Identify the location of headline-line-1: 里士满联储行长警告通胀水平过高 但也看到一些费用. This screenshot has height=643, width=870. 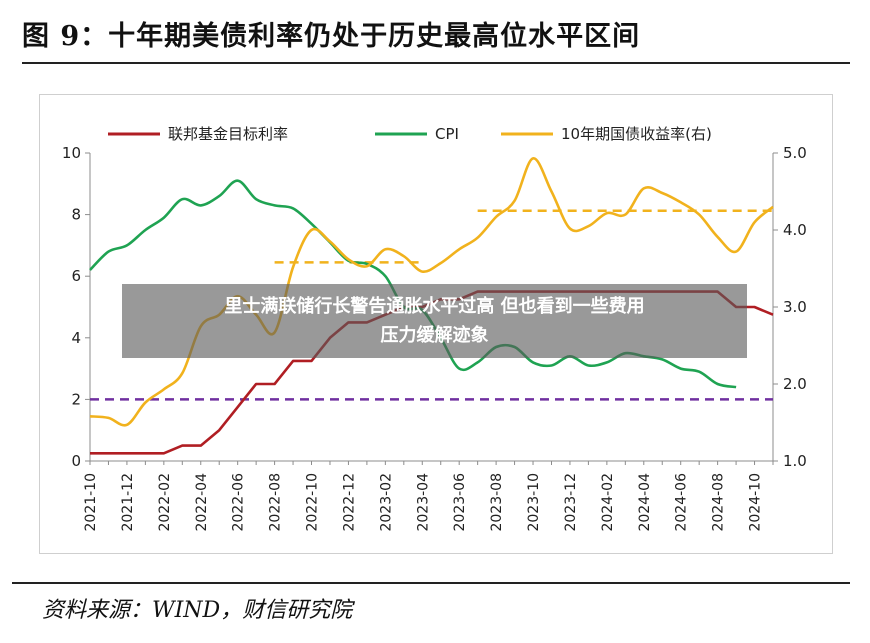
(434, 306).